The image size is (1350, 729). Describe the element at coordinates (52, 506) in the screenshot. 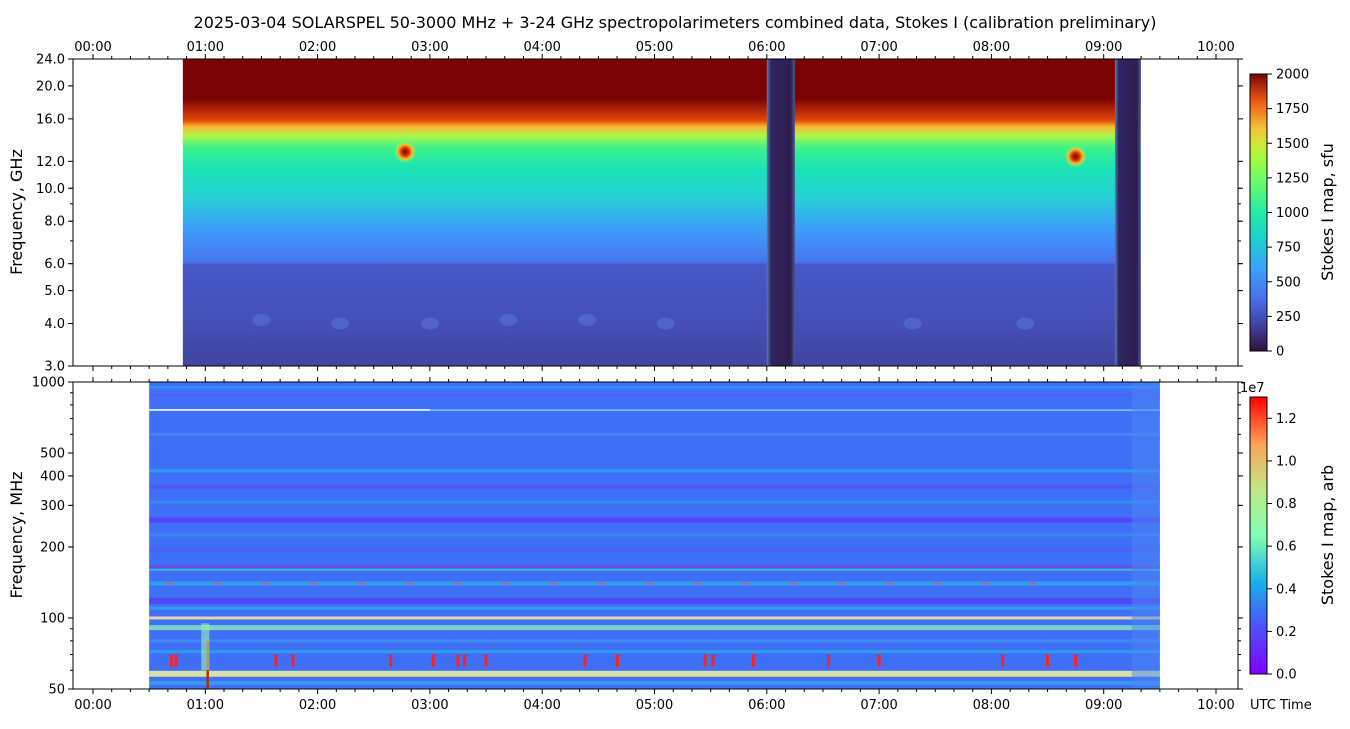

I see `y-tick-label: 300` at that location.